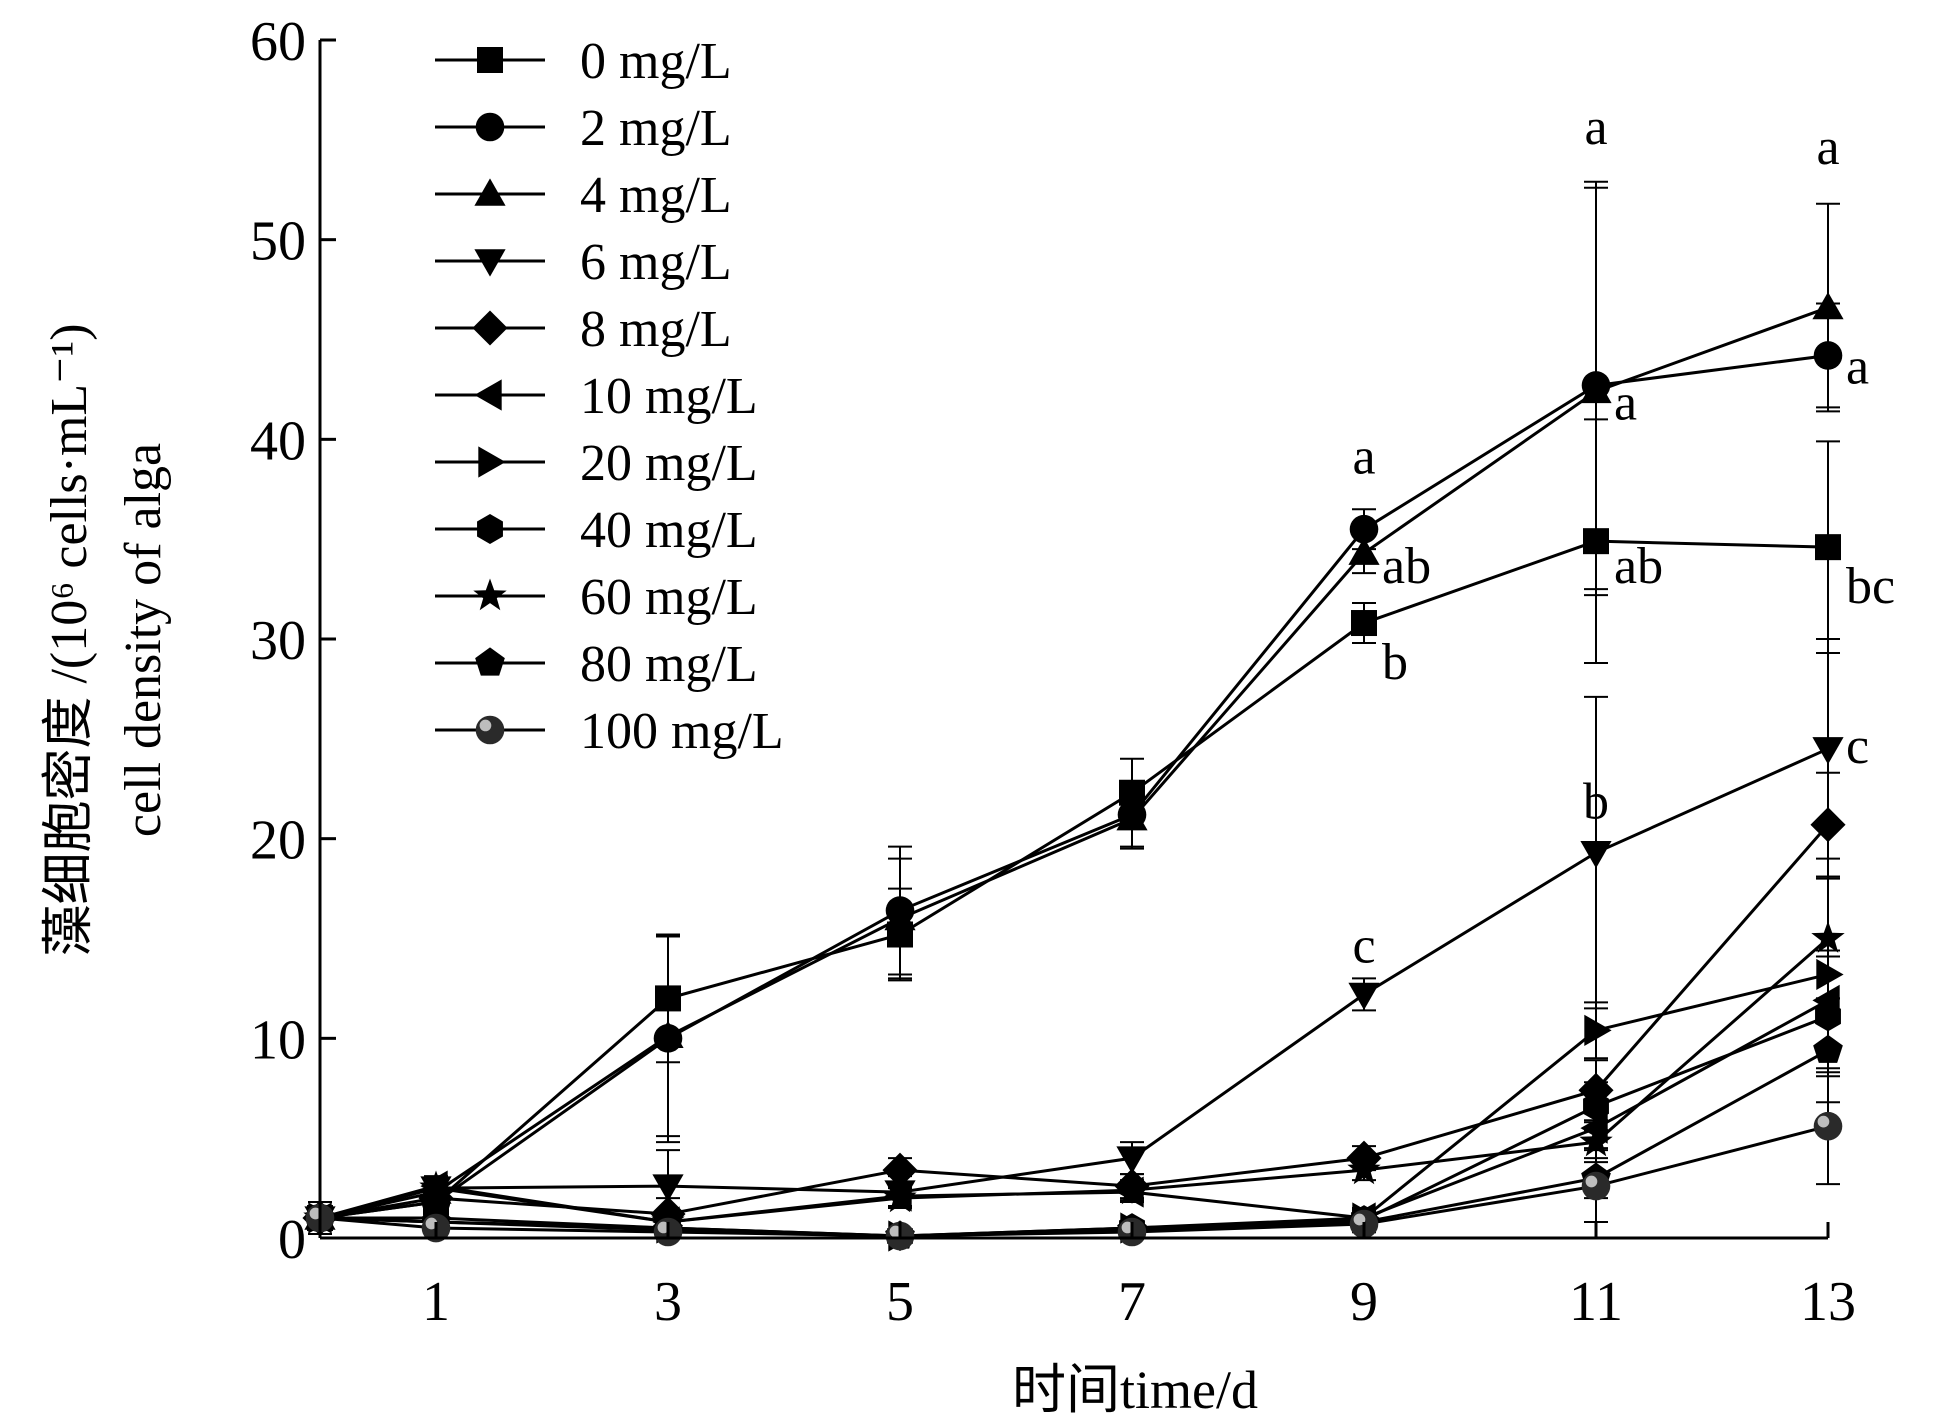  What do you see at coordinates (278, 42) in the screenshot?
I see `y-tick-label: 60` at bounding box center [278, 42].